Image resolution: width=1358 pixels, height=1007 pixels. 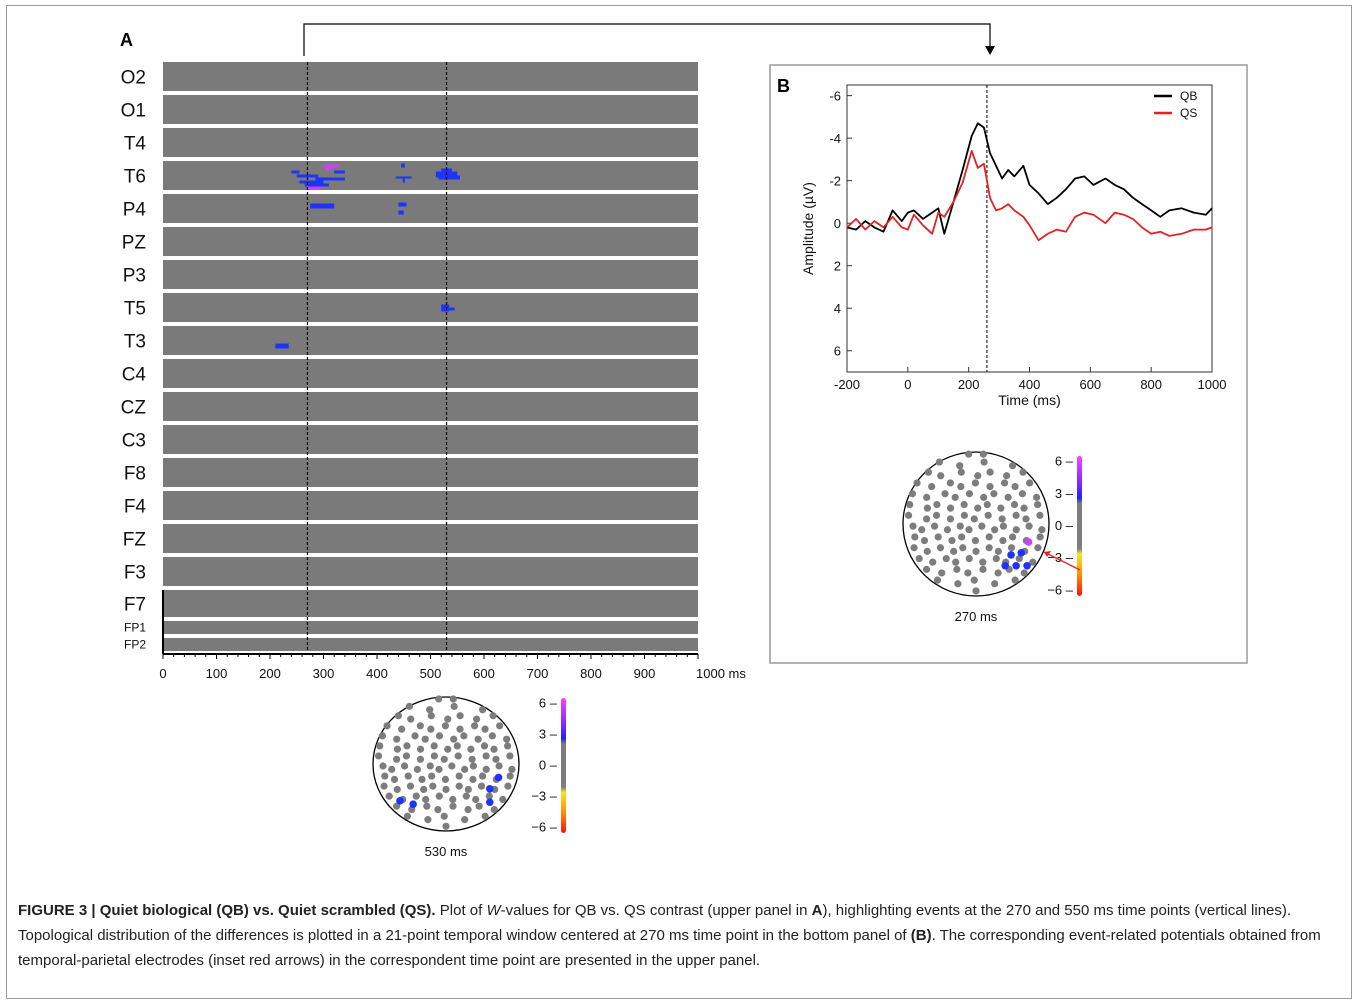 I want to click on channel-label: T4, so click(x=135, y=144).